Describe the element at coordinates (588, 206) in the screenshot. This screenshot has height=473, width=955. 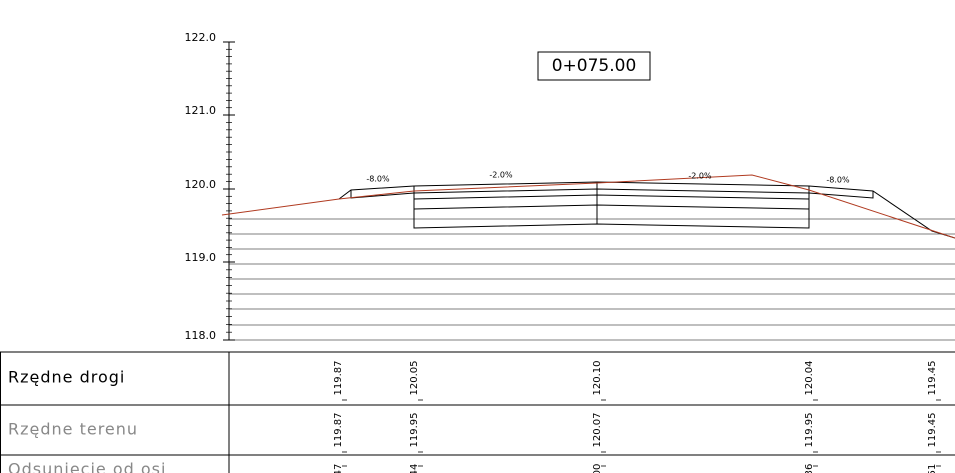
I see `terrain-line` at that location.